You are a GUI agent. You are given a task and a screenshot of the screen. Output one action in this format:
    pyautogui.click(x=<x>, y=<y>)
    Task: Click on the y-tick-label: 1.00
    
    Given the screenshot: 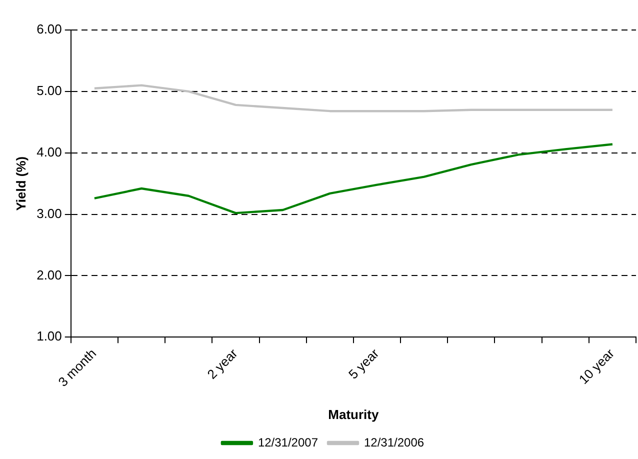 What is the action you would take?
    pyautogui.click(x=49, y=336)
    